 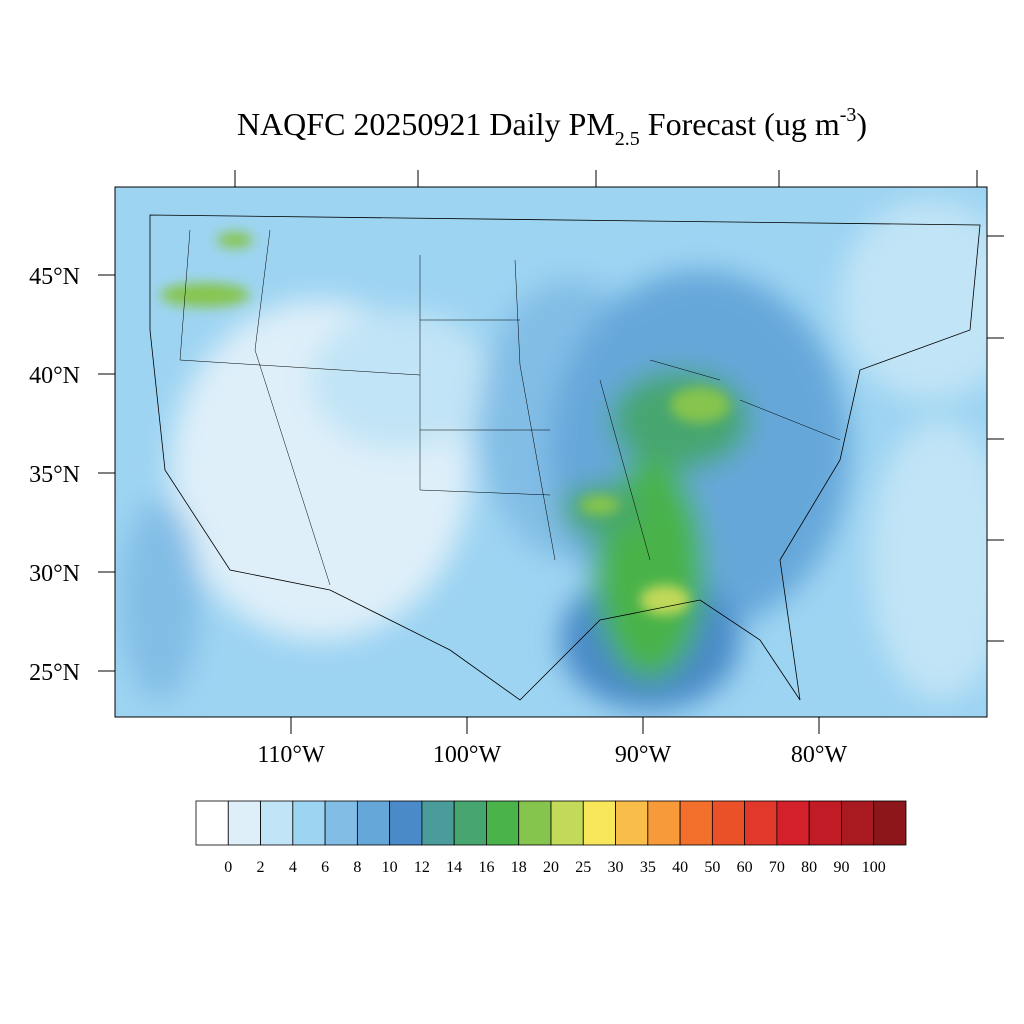 What do you see at coordinates (777, 867) in the screenshot?
I see `colorbar-label: 70` at bounding box center [777, 867].